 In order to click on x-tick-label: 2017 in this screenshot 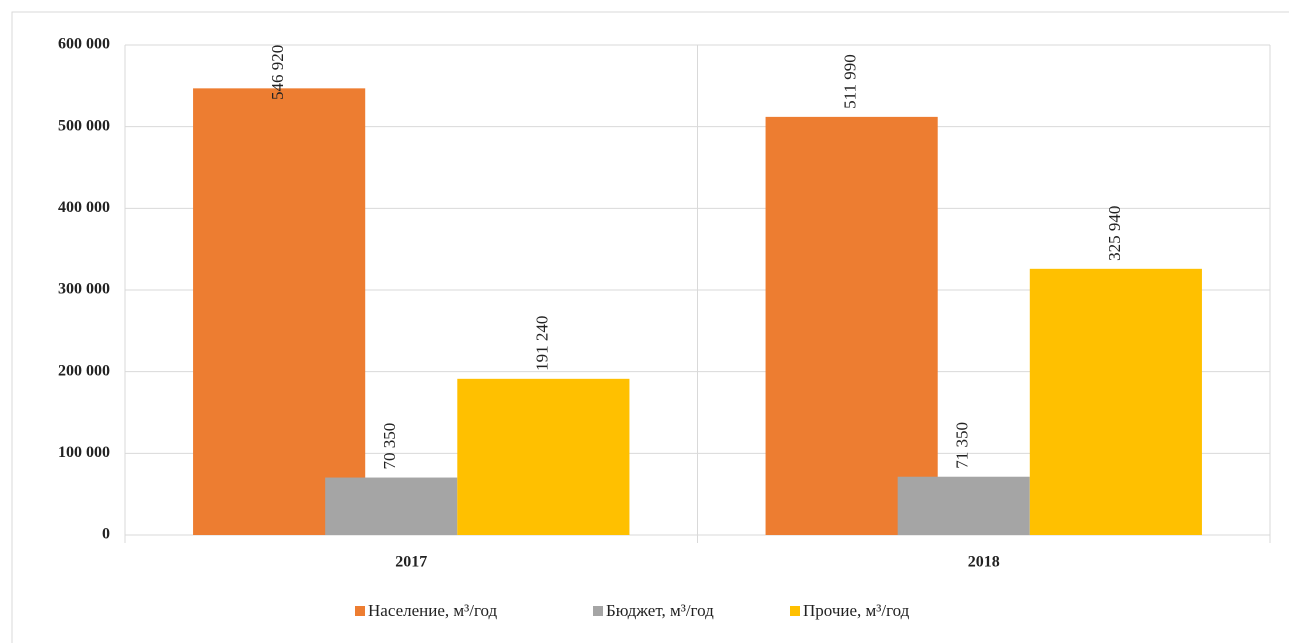, I will do `click(411, 562)`.